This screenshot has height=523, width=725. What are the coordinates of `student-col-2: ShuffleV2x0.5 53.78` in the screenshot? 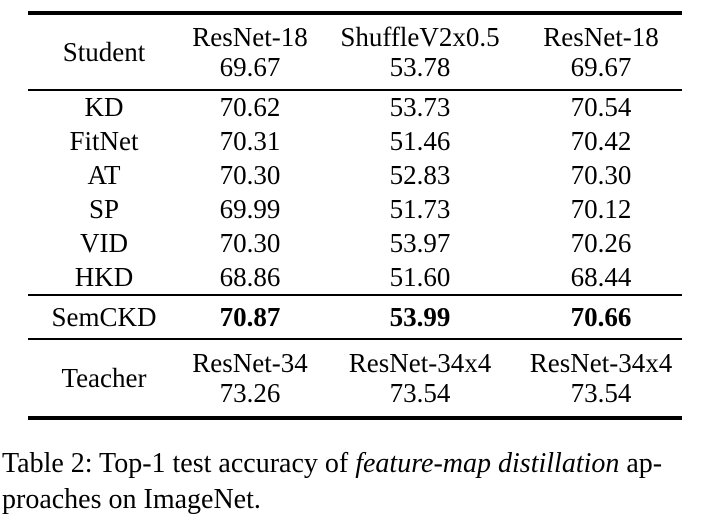 It's located at (420, 52).